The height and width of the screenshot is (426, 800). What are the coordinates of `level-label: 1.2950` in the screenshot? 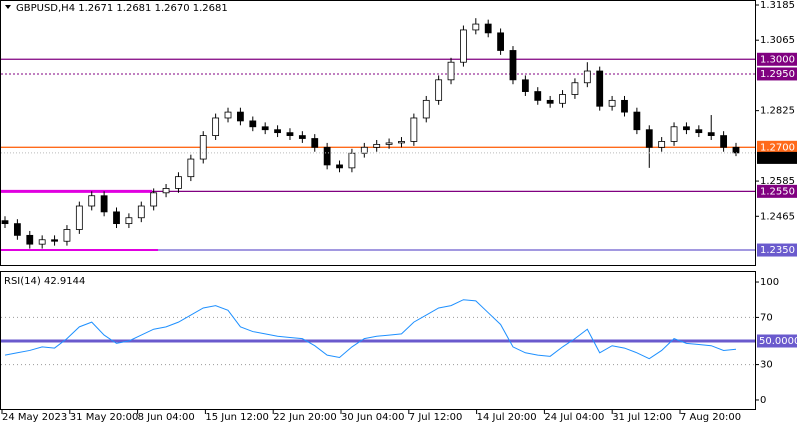 It's located at (777, 74).